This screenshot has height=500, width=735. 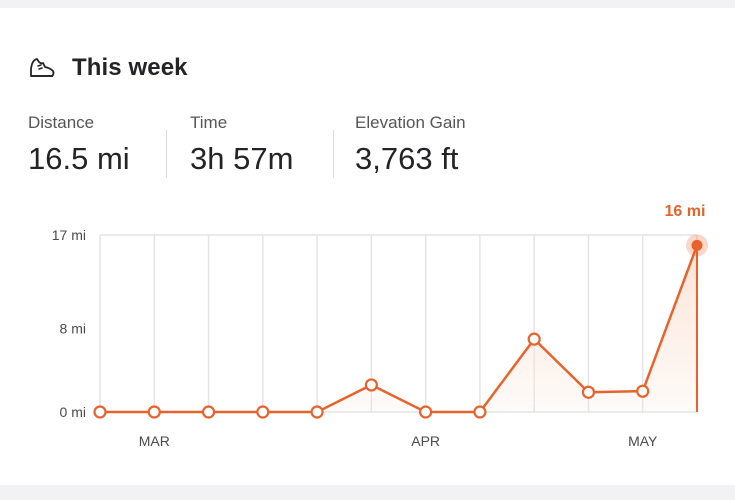 I want to click on stat-distance: Distance 16.5 mi, so click(x=97, y=145).